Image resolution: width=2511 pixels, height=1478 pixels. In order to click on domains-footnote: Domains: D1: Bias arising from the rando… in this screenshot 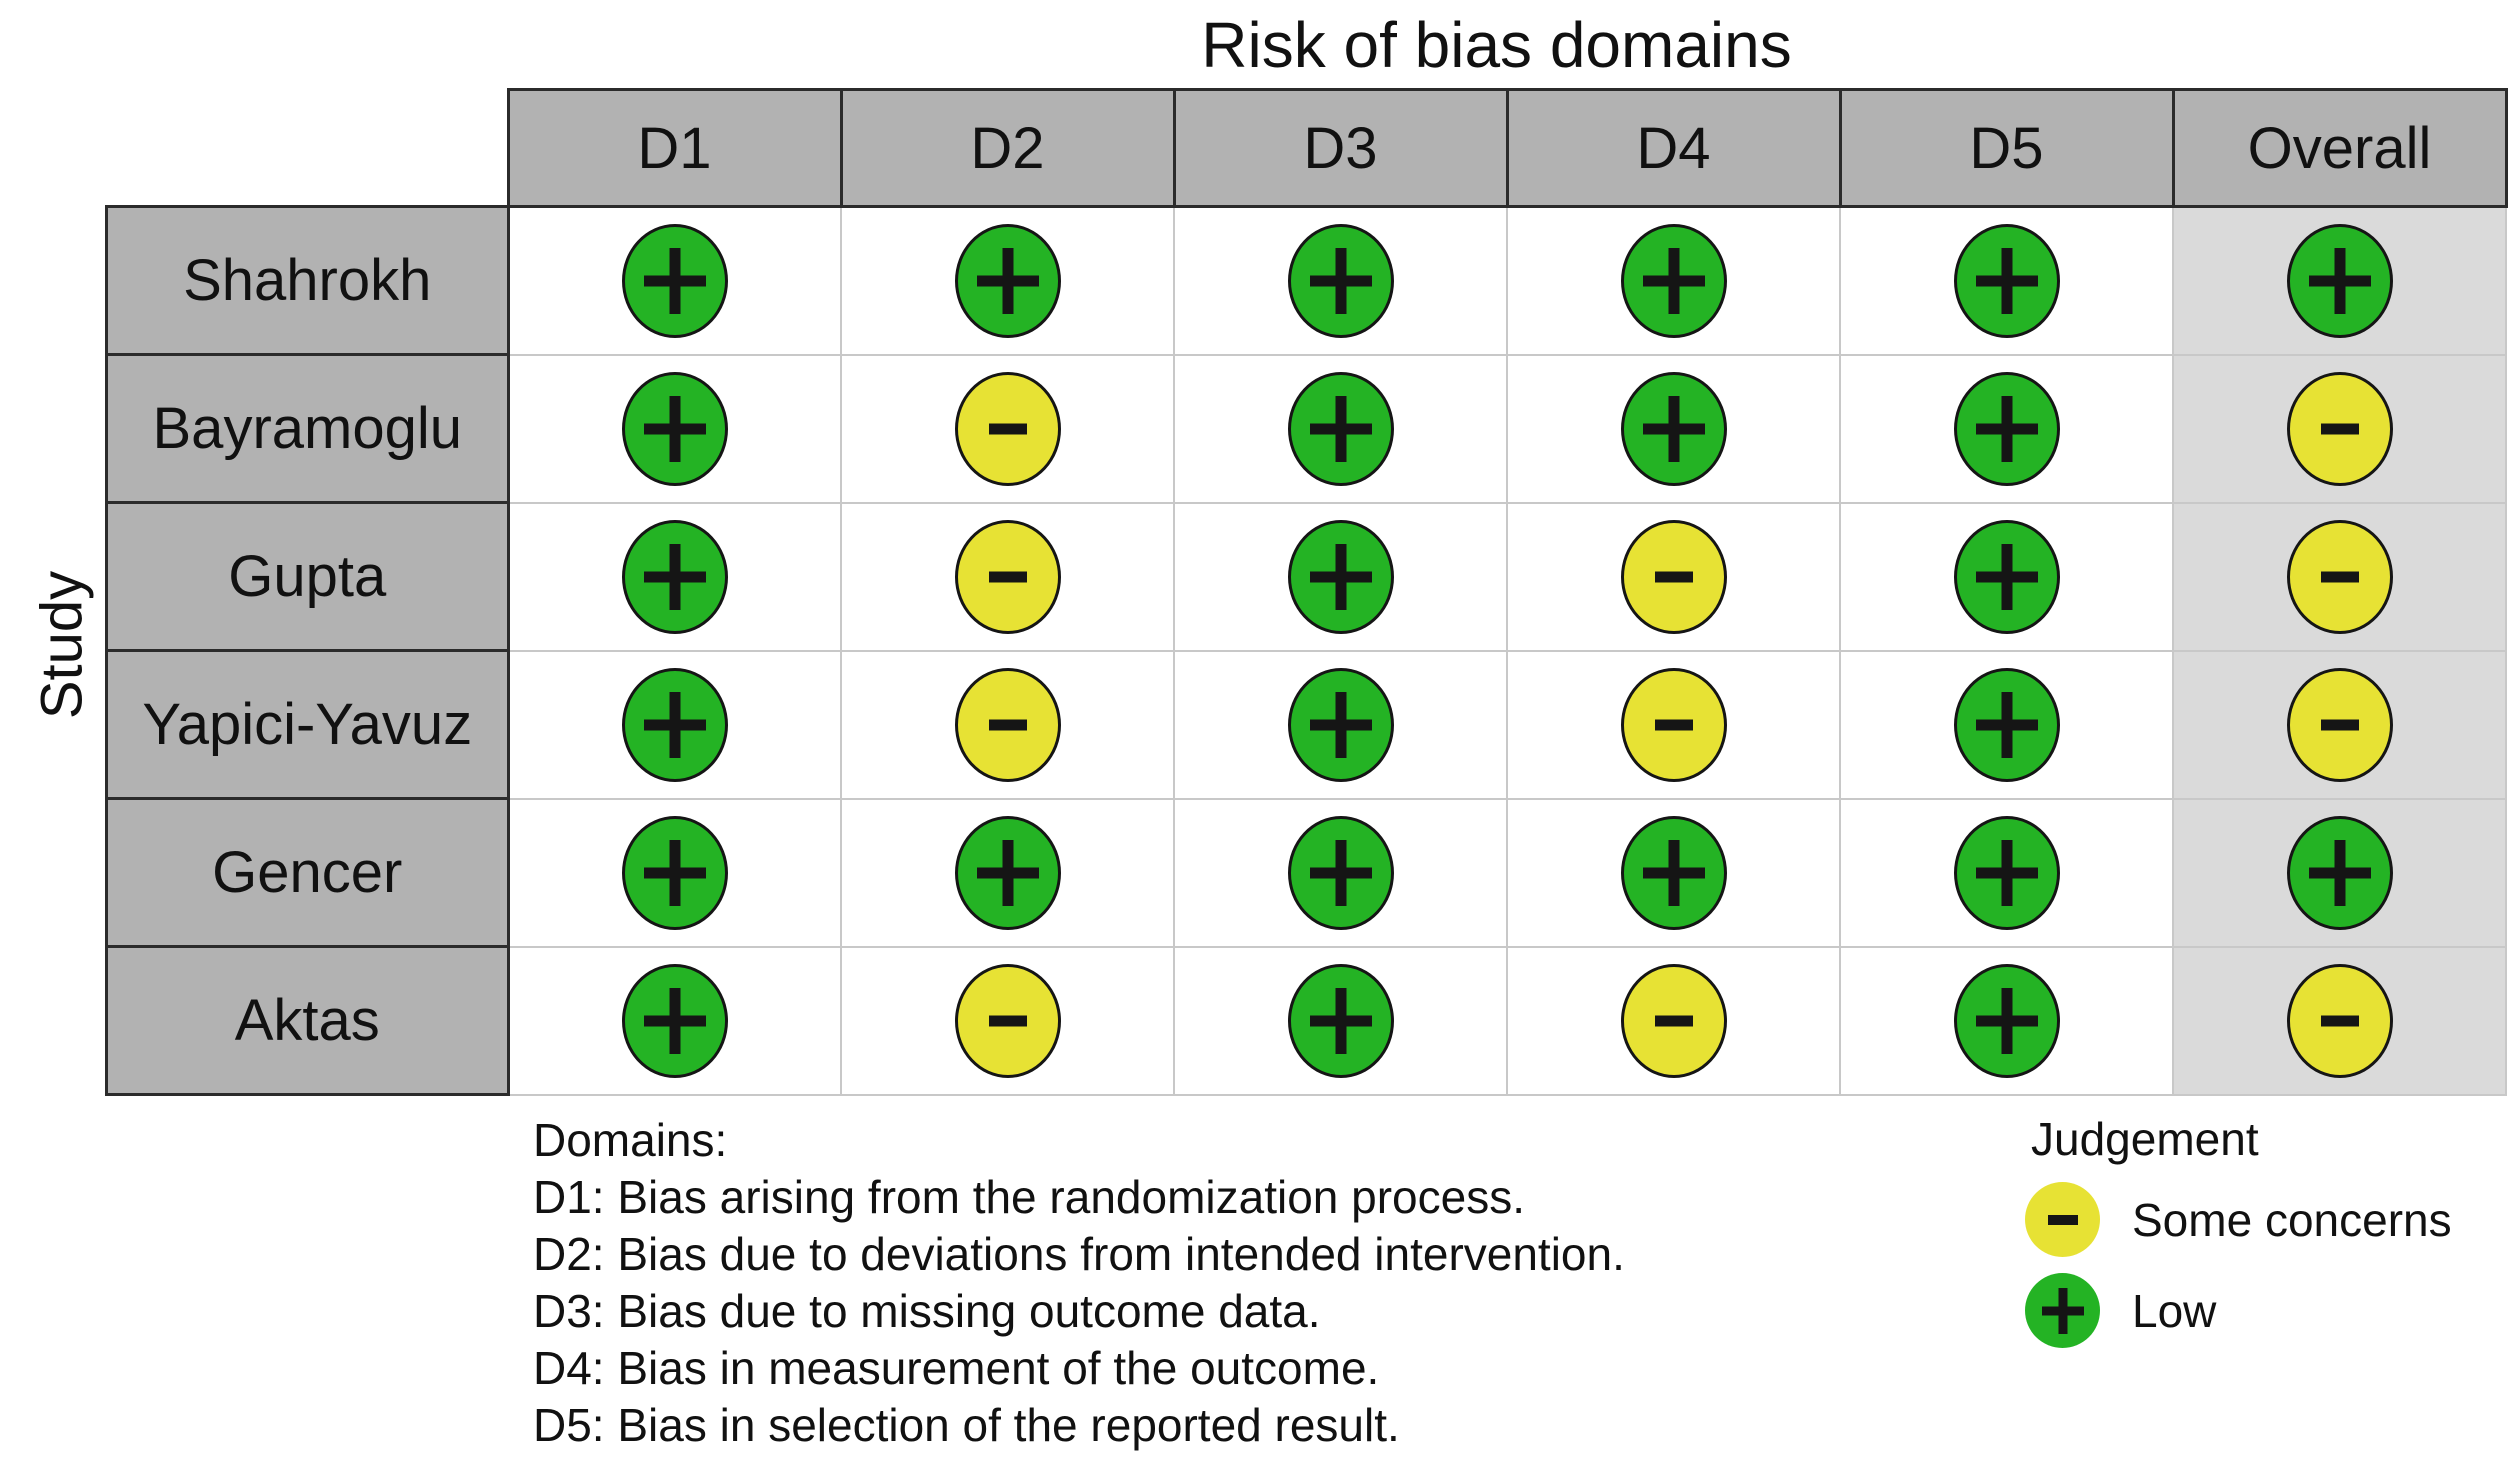, I will do `click(1079, 1283)`.